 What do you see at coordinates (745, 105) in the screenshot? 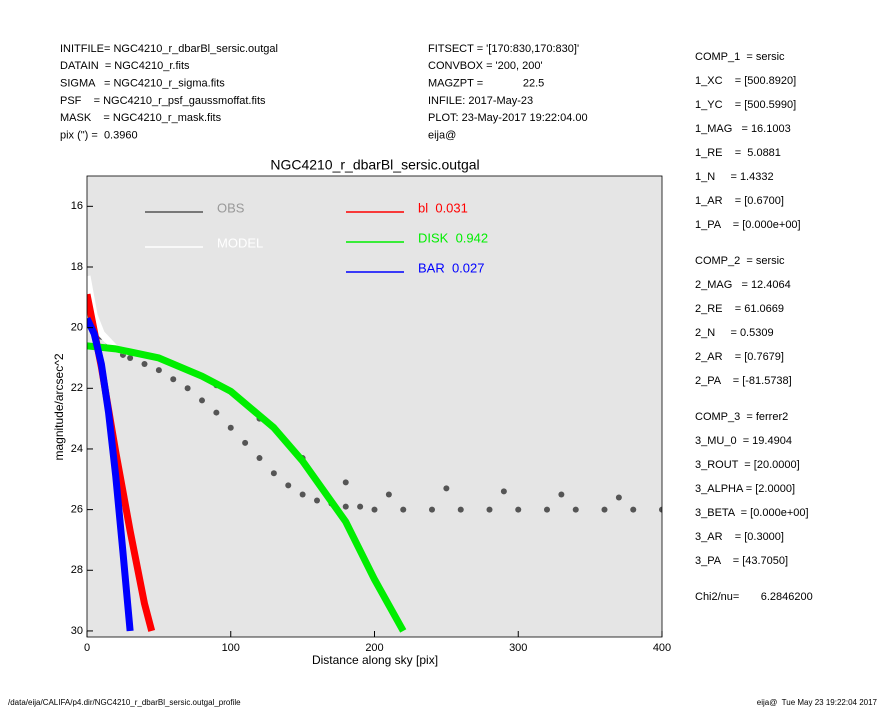
I see `component-line: 1_YC = [500.5990]` at bounding box center [745, 105].